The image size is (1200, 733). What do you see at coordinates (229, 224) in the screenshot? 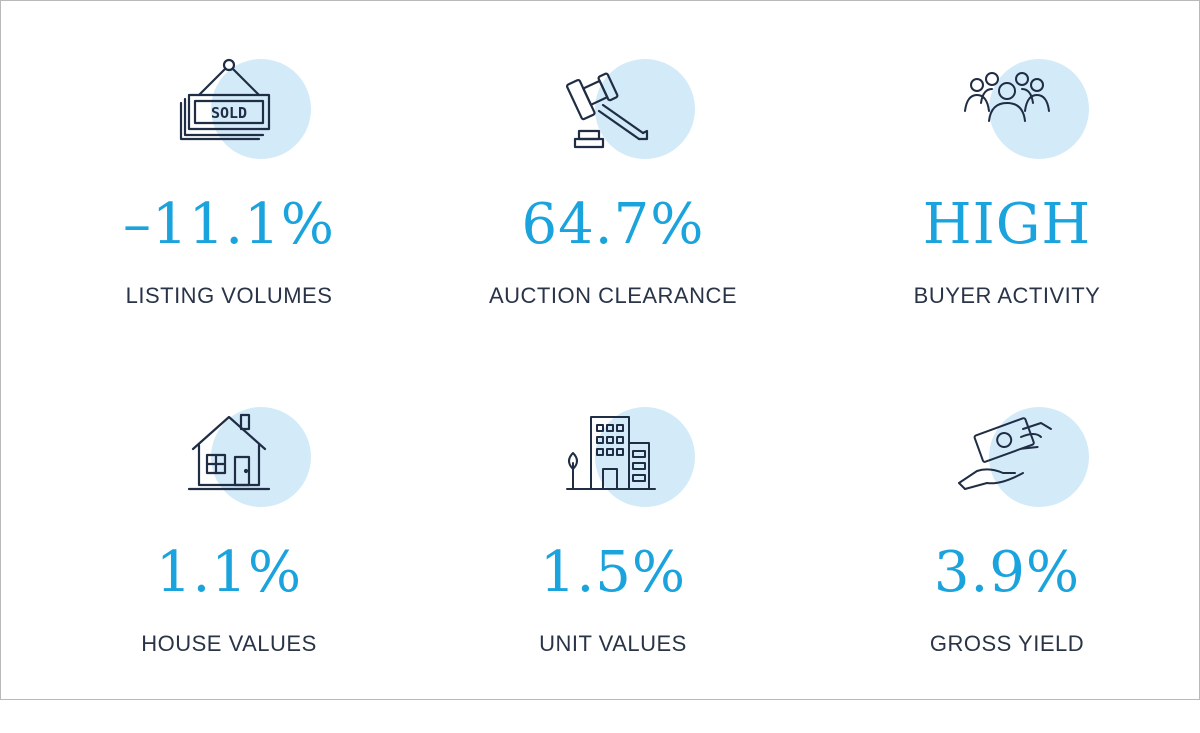
I see `stat-value: –11.1%` at bounding box center [229, 224].